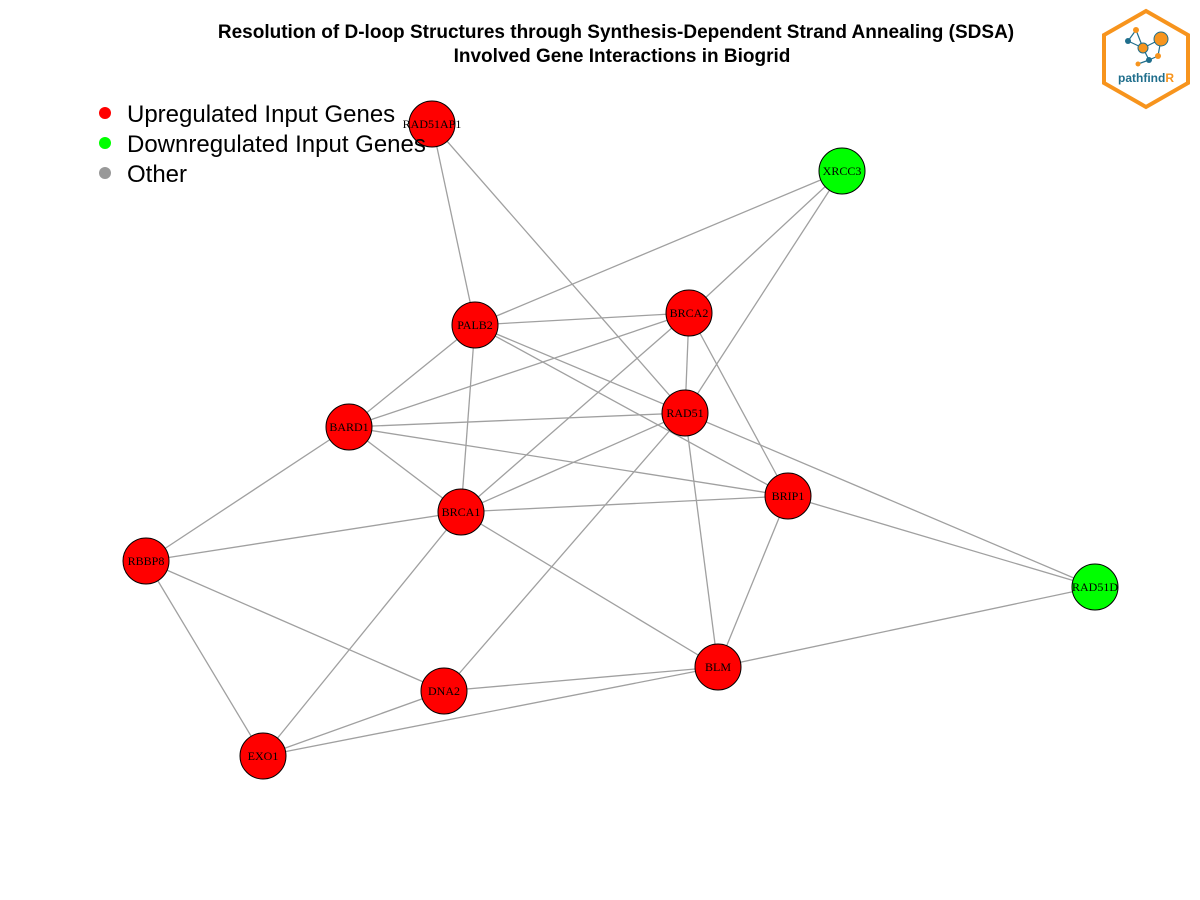  I want to click on legend-label-other: Other, so click(157, 174).